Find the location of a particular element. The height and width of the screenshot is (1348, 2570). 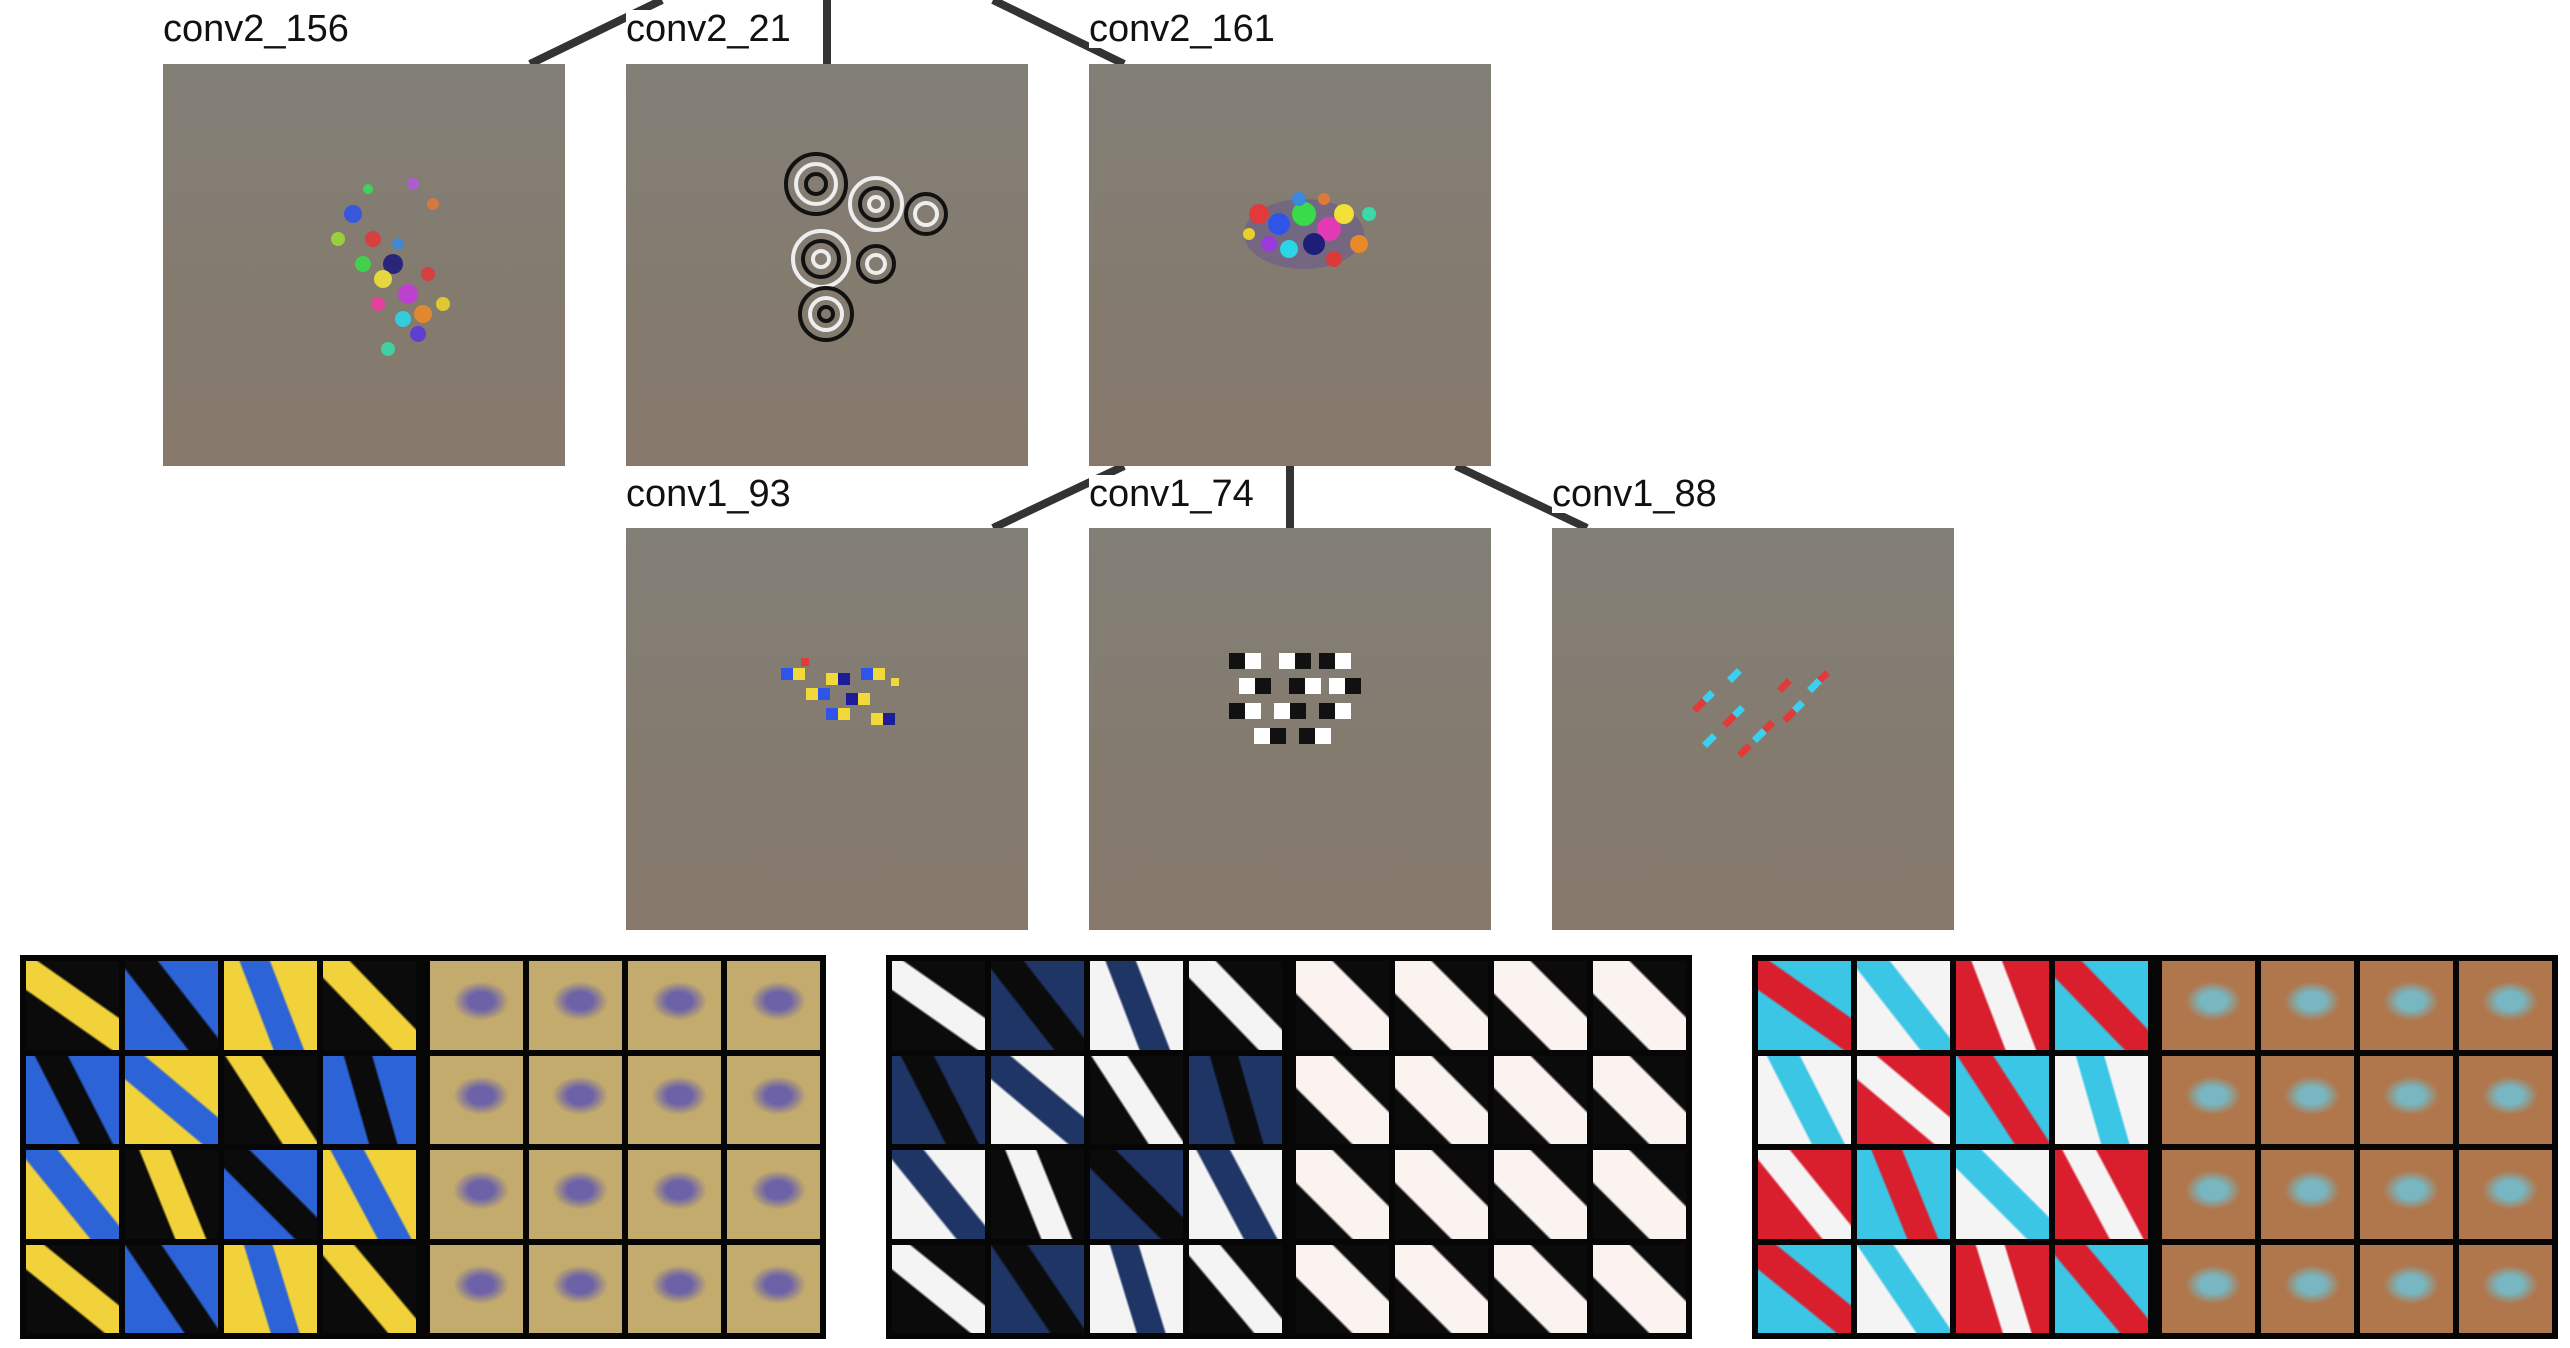

node-label-conv1_93: conv1_93 is located at coordinates (708, 494).